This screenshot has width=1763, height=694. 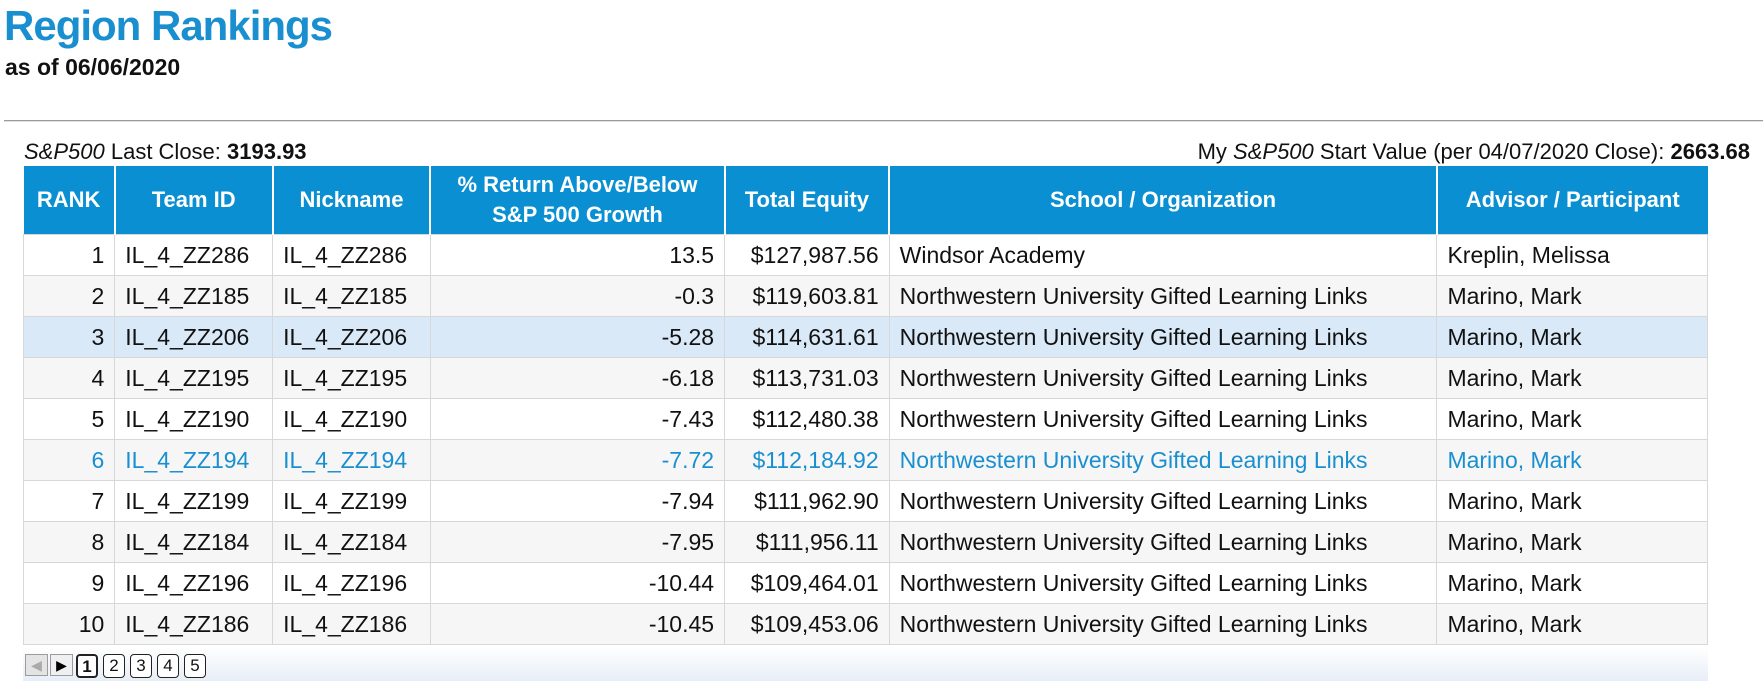 I want to click on cell-advisor: Kreplin, Melissa, so click(x=1572, y=255).